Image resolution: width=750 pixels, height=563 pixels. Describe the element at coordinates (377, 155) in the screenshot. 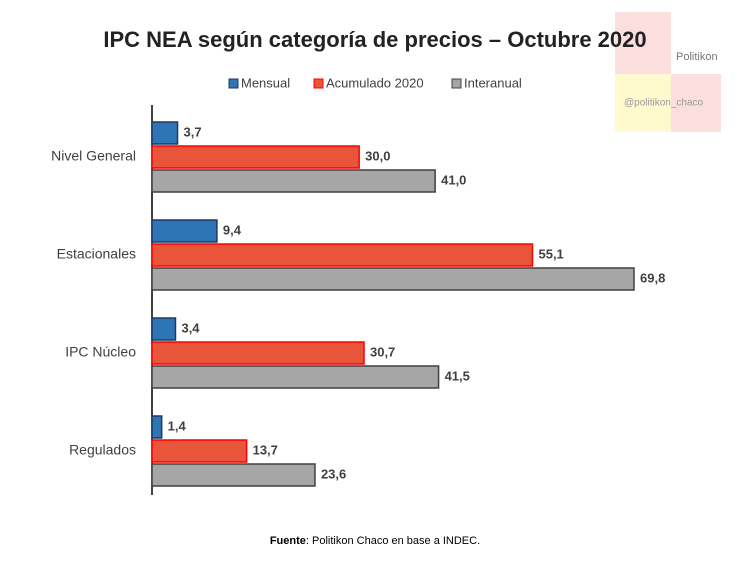

I see `value-label: 30,0` at that location.